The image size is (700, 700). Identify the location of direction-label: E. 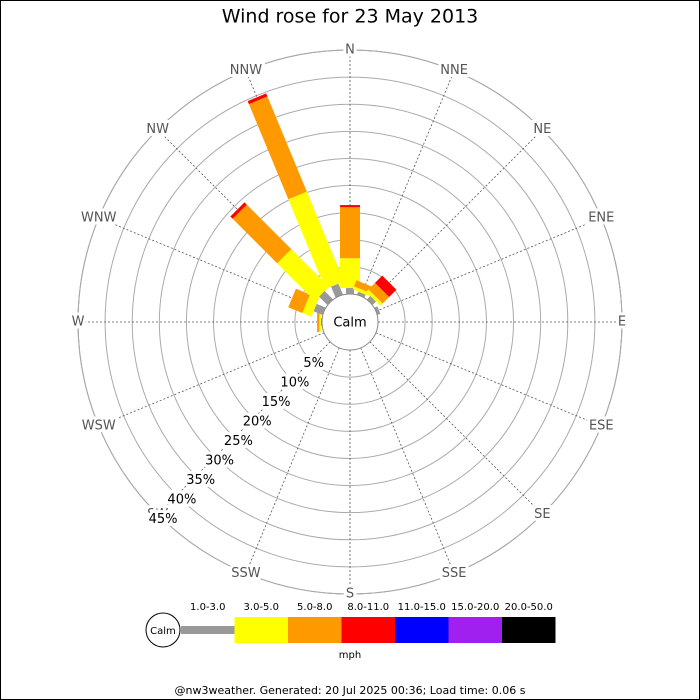
(622, 322).